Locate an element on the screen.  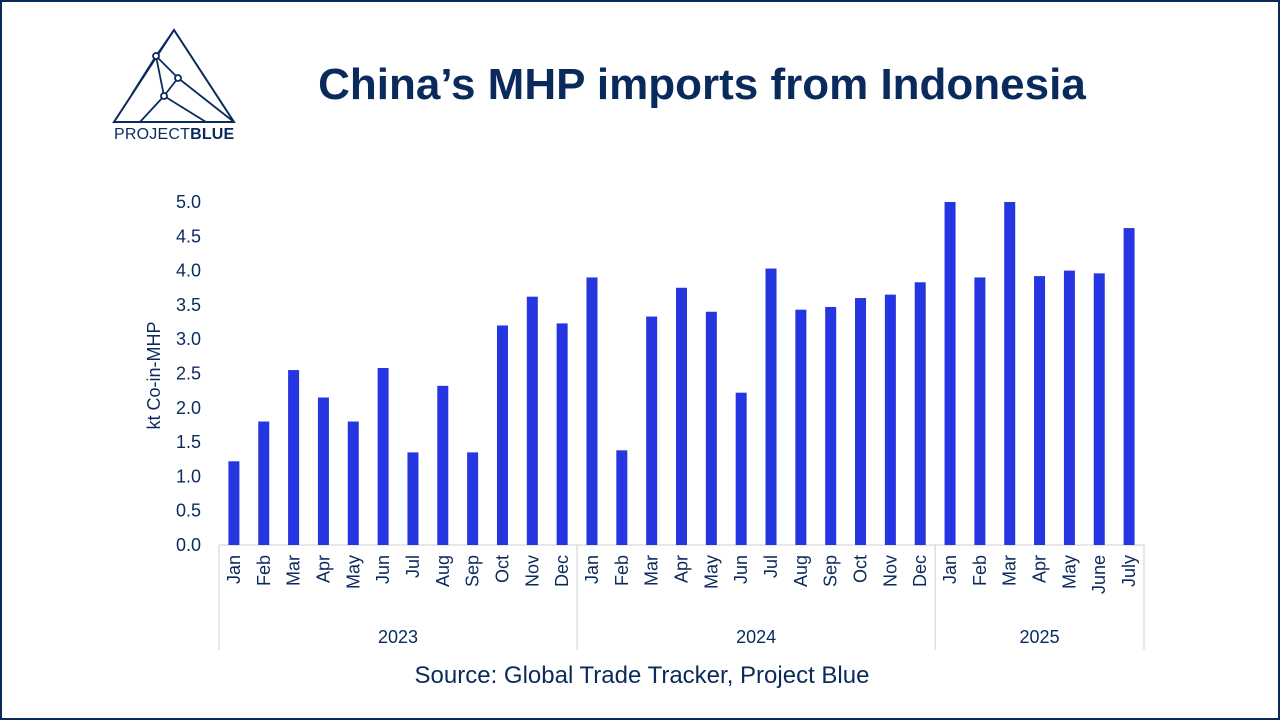
bar-2024-jul is located at coordinates (771, 406).